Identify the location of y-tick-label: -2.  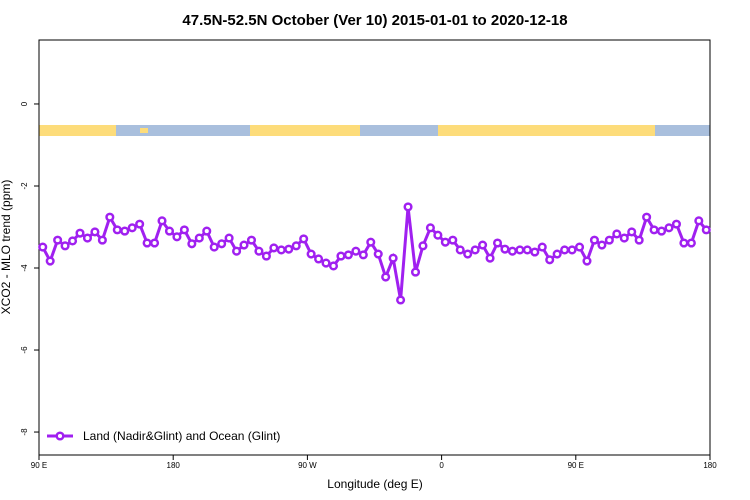
(24, 186).